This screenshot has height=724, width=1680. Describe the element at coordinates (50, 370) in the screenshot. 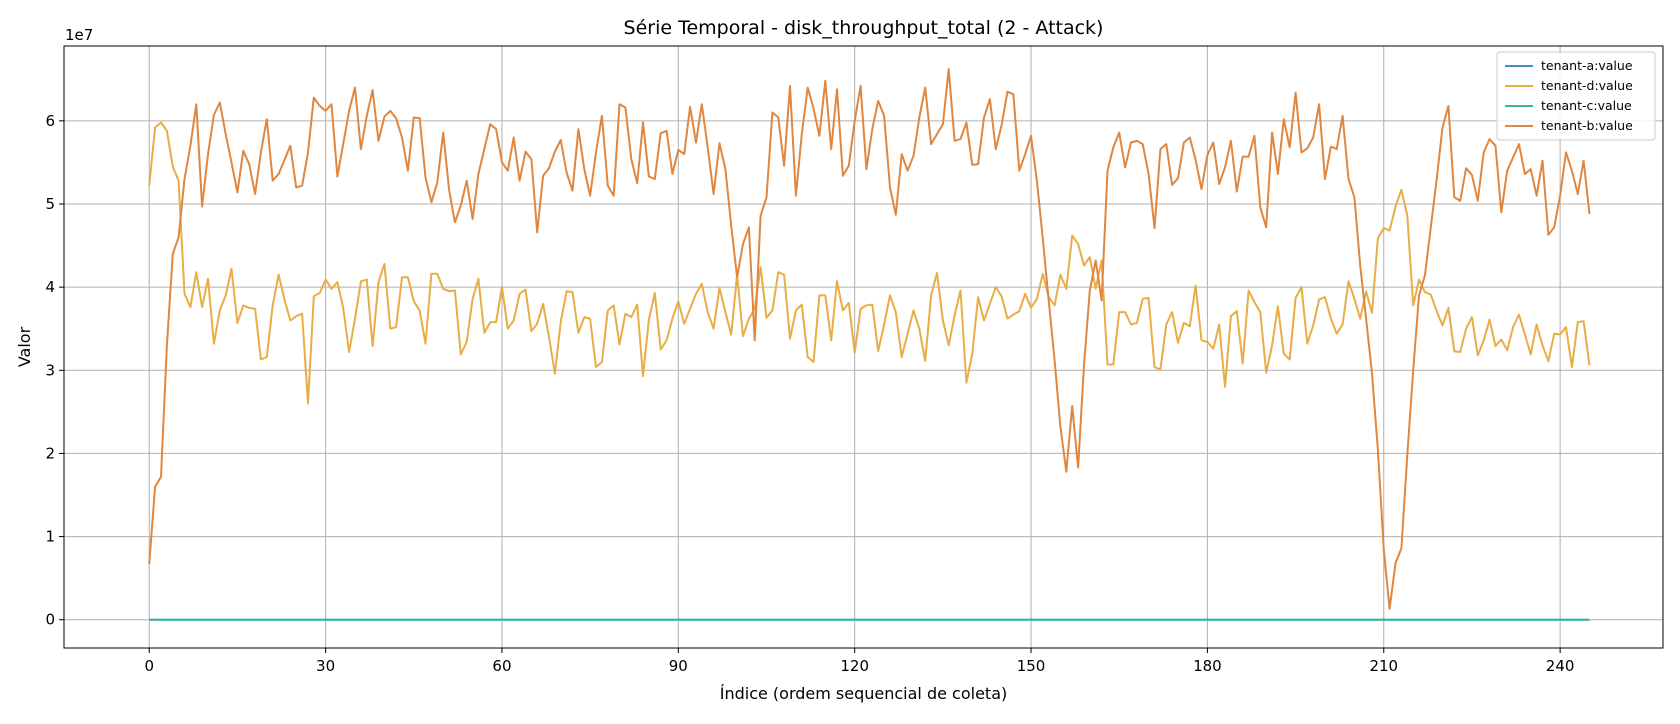

I see `y-tick-label: 3` at that location.